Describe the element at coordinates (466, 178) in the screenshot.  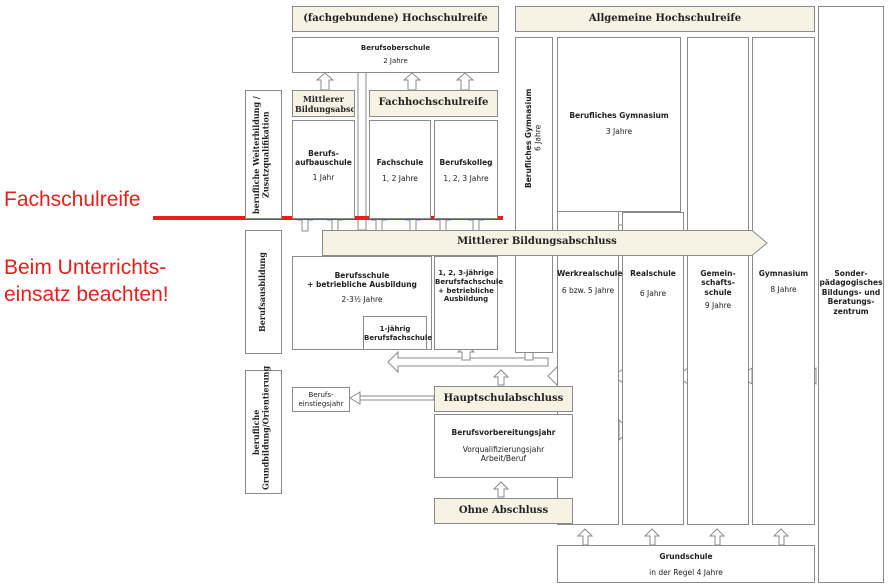
I see `berufskolleg-duration: 1, 2, 3 Jahre` at that location.